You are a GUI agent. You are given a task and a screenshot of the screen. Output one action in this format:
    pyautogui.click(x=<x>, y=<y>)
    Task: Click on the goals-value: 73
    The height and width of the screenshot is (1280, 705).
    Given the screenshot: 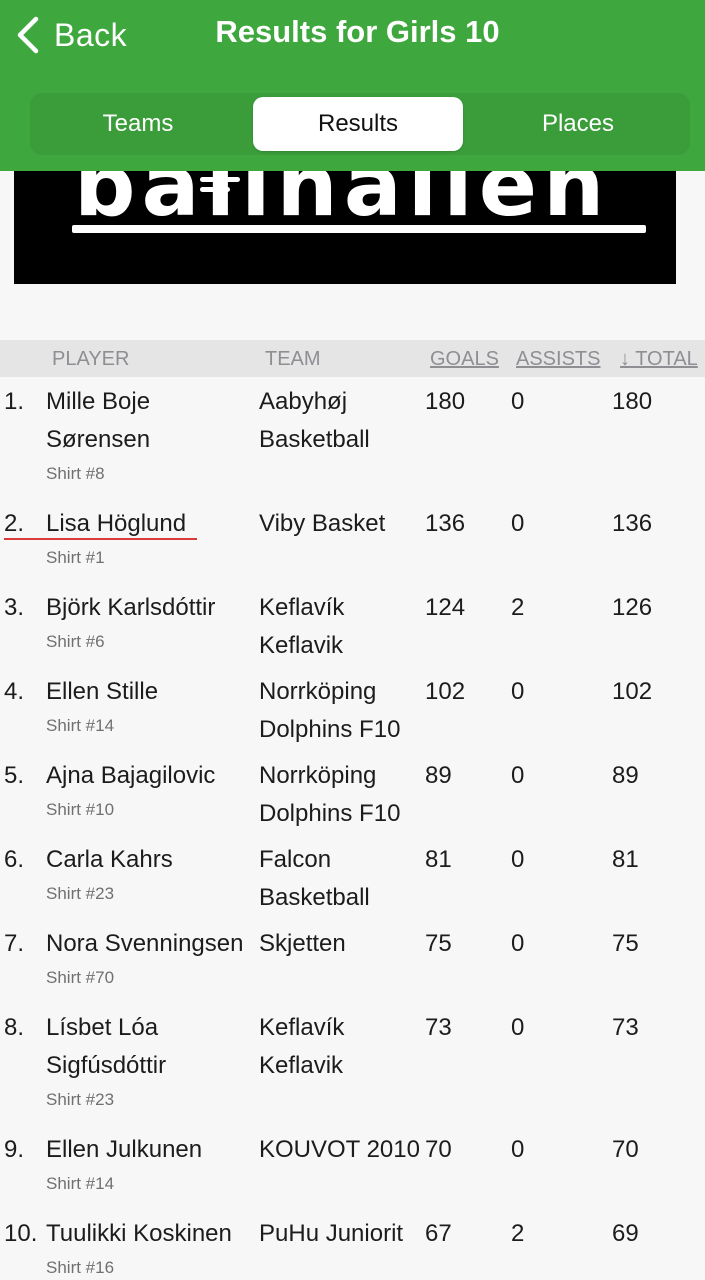 What is the action you would take?
    pyautogui.click(x=438, y=1027)
    